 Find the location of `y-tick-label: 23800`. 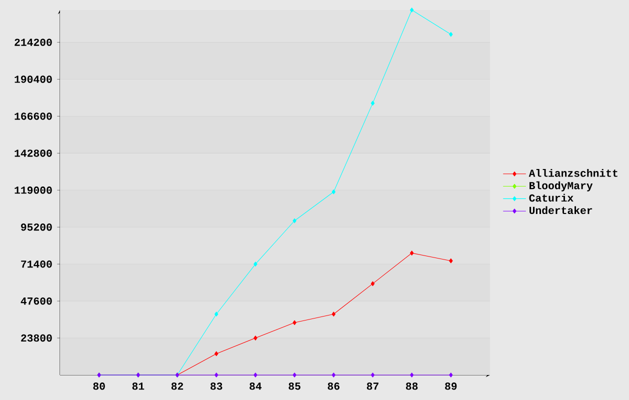

y-tick-label: 23800 is located at coordinates (36, 338).